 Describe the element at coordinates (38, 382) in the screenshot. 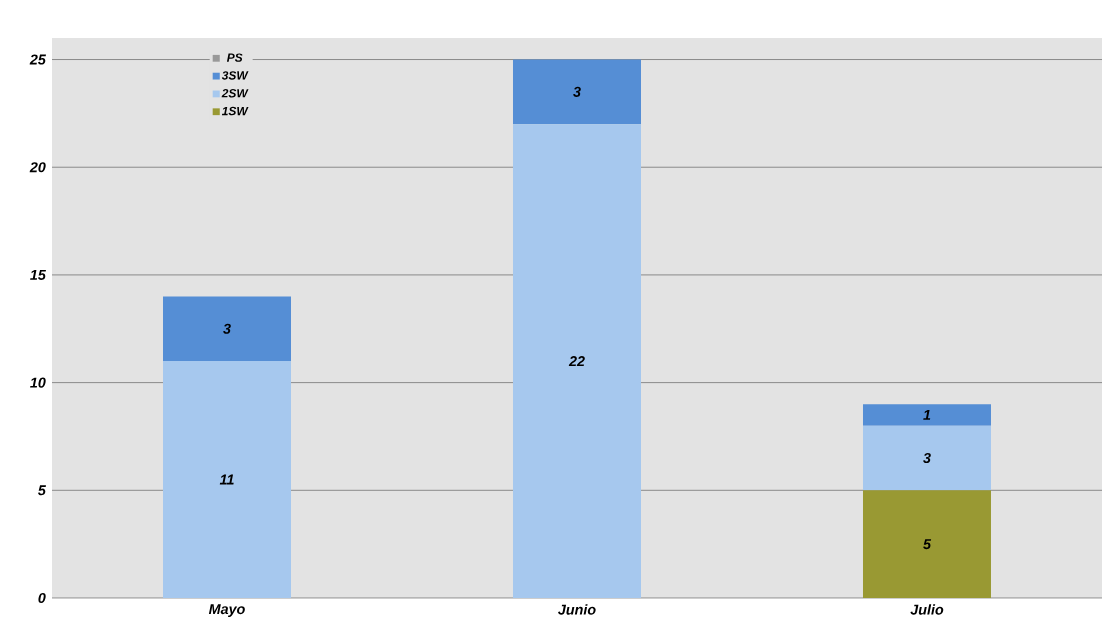

I see `y-tick-label: 10` at that location.